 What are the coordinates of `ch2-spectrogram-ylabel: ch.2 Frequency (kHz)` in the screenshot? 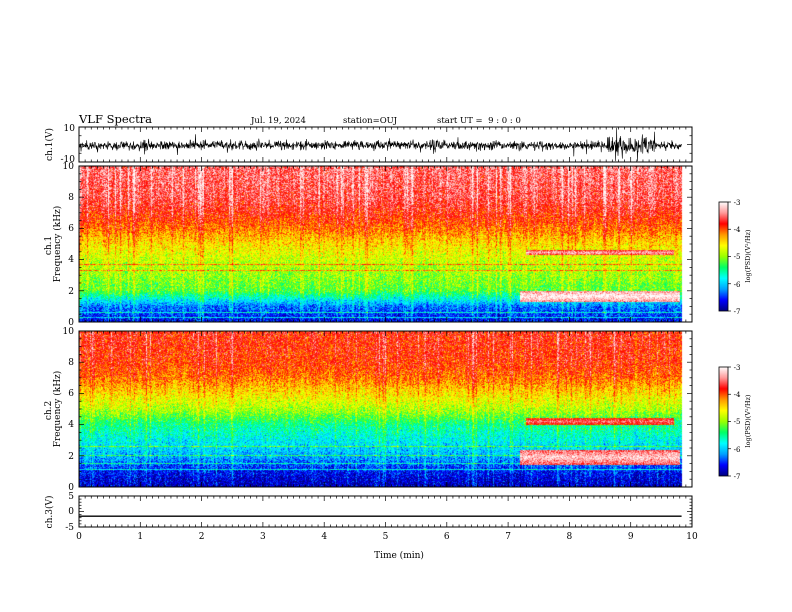 It's located at (53, 409).